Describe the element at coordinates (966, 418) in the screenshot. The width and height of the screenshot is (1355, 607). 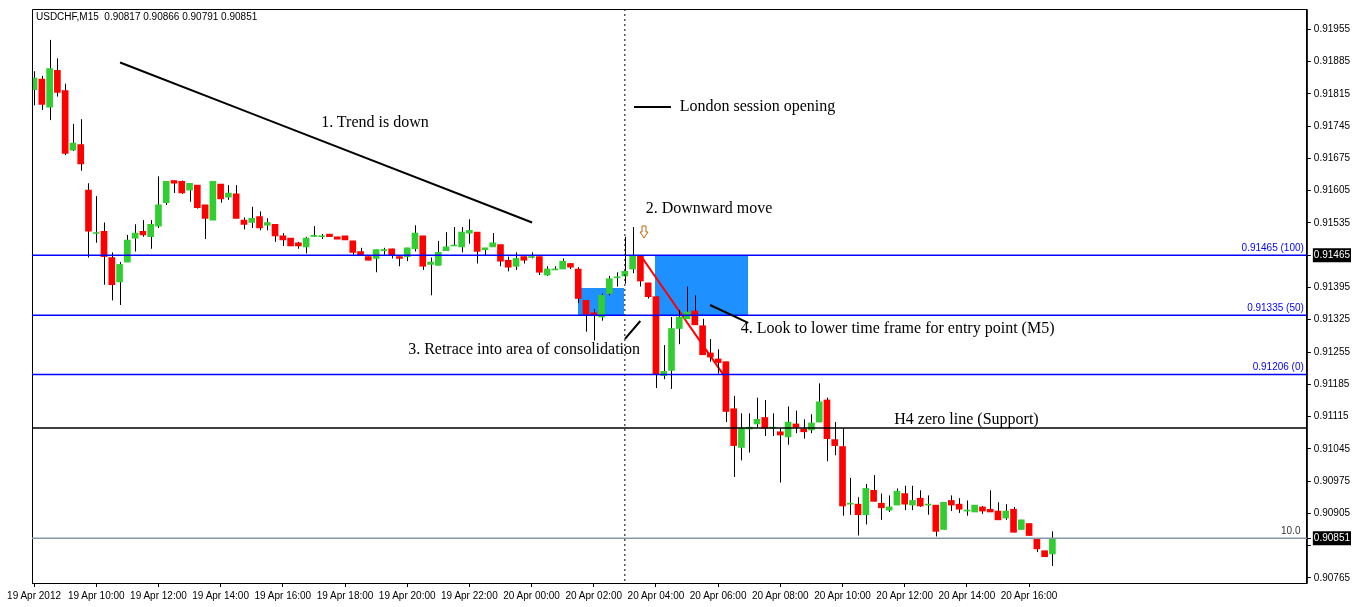
I see `annotation: H4 zero line (Support)` at that location.